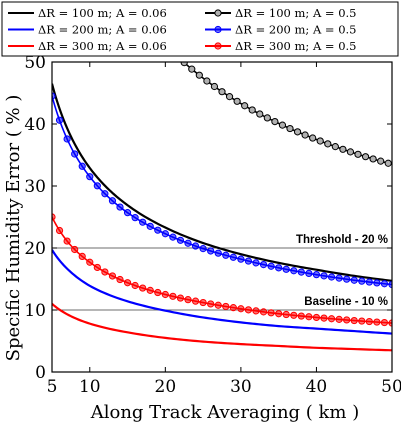  I want to click on x-tick-label: 40, so click(317, 387).